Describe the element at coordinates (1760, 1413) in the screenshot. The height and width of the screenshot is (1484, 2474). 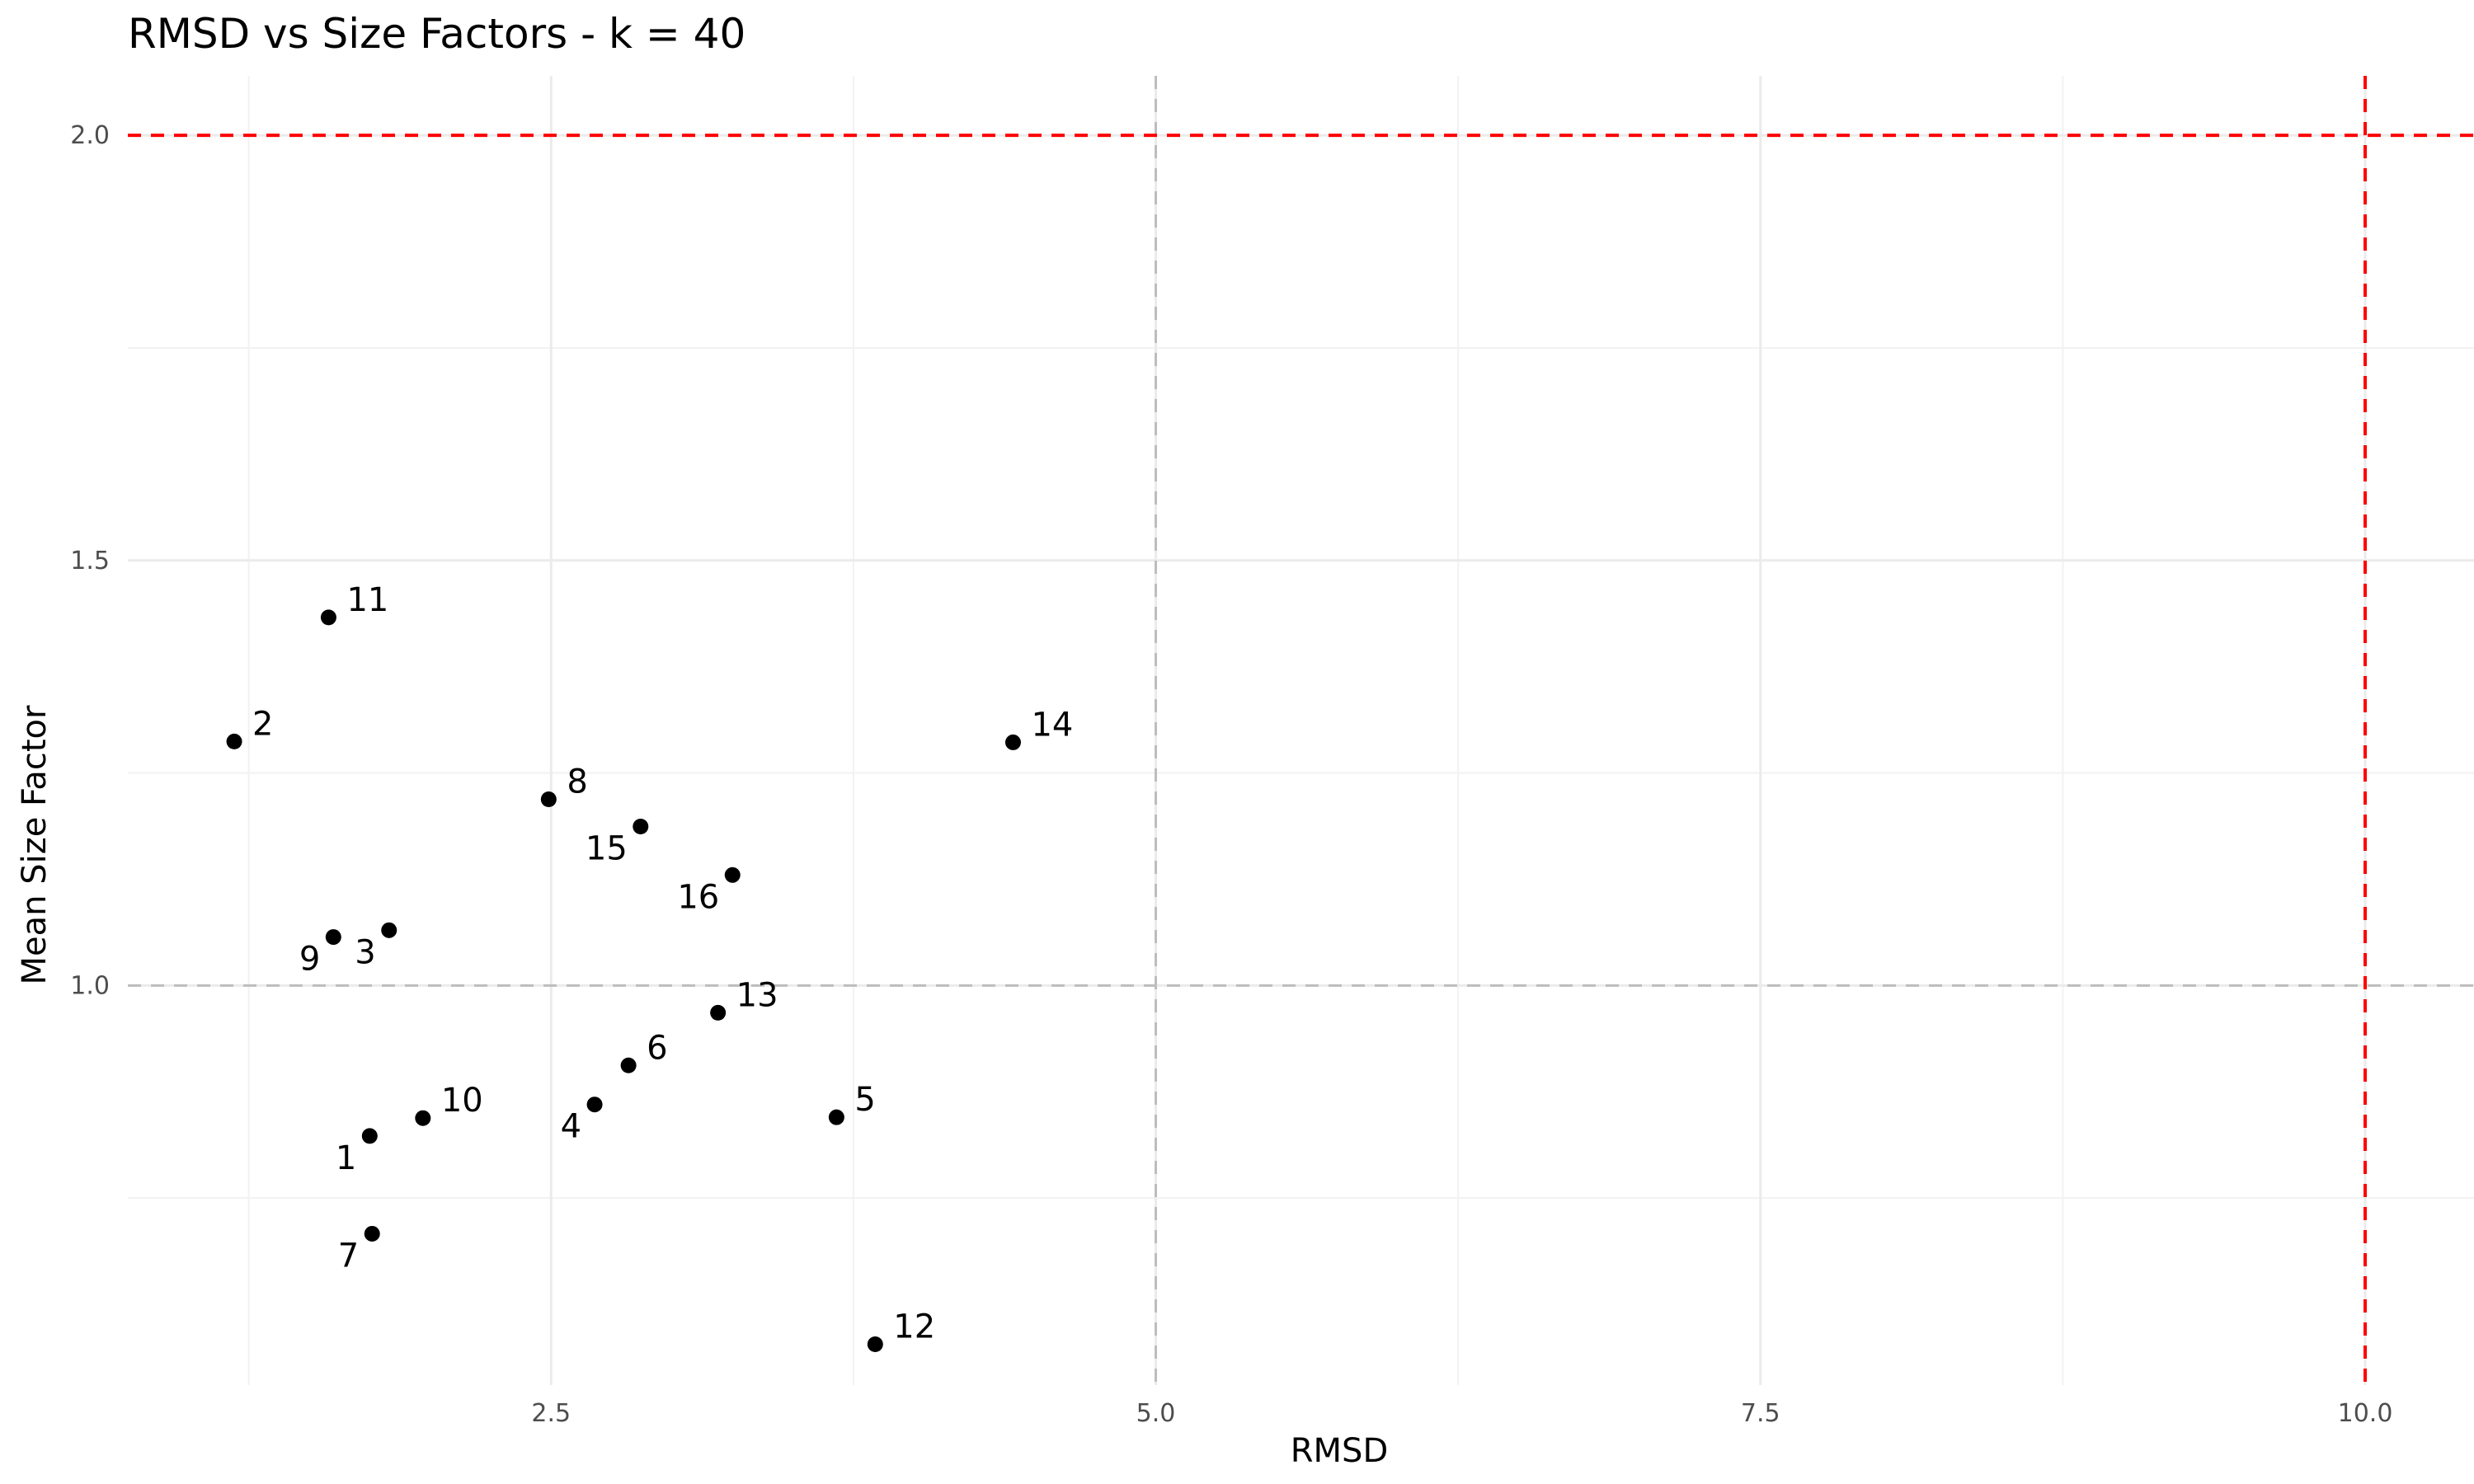
I see `x-tick-label: 7.5` at that location.